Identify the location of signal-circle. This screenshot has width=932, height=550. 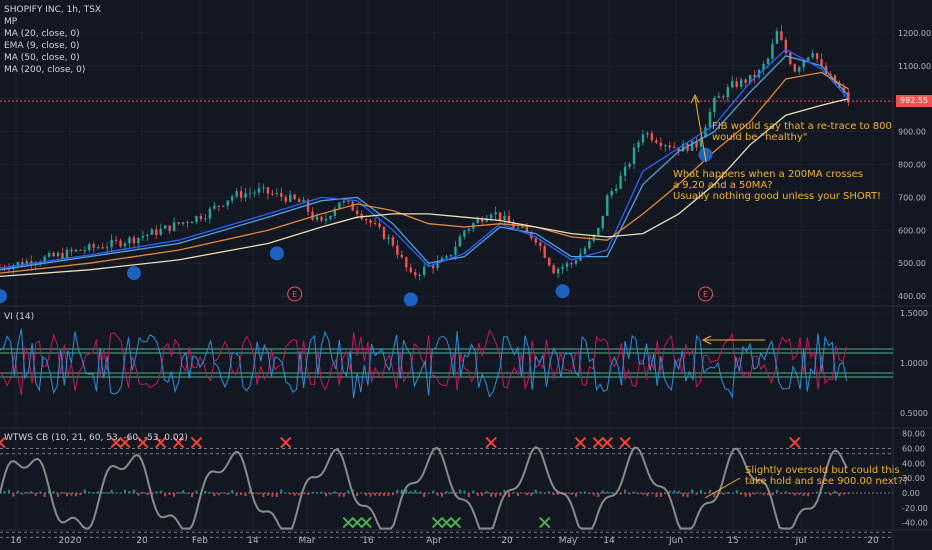
(562, 291).